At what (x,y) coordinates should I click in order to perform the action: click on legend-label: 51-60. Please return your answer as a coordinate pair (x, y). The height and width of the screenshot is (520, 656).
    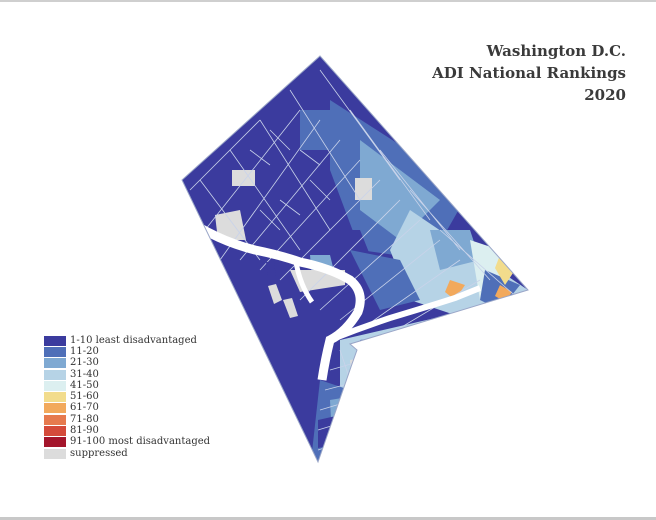
    Looking at the image, I should click on (84, 397).